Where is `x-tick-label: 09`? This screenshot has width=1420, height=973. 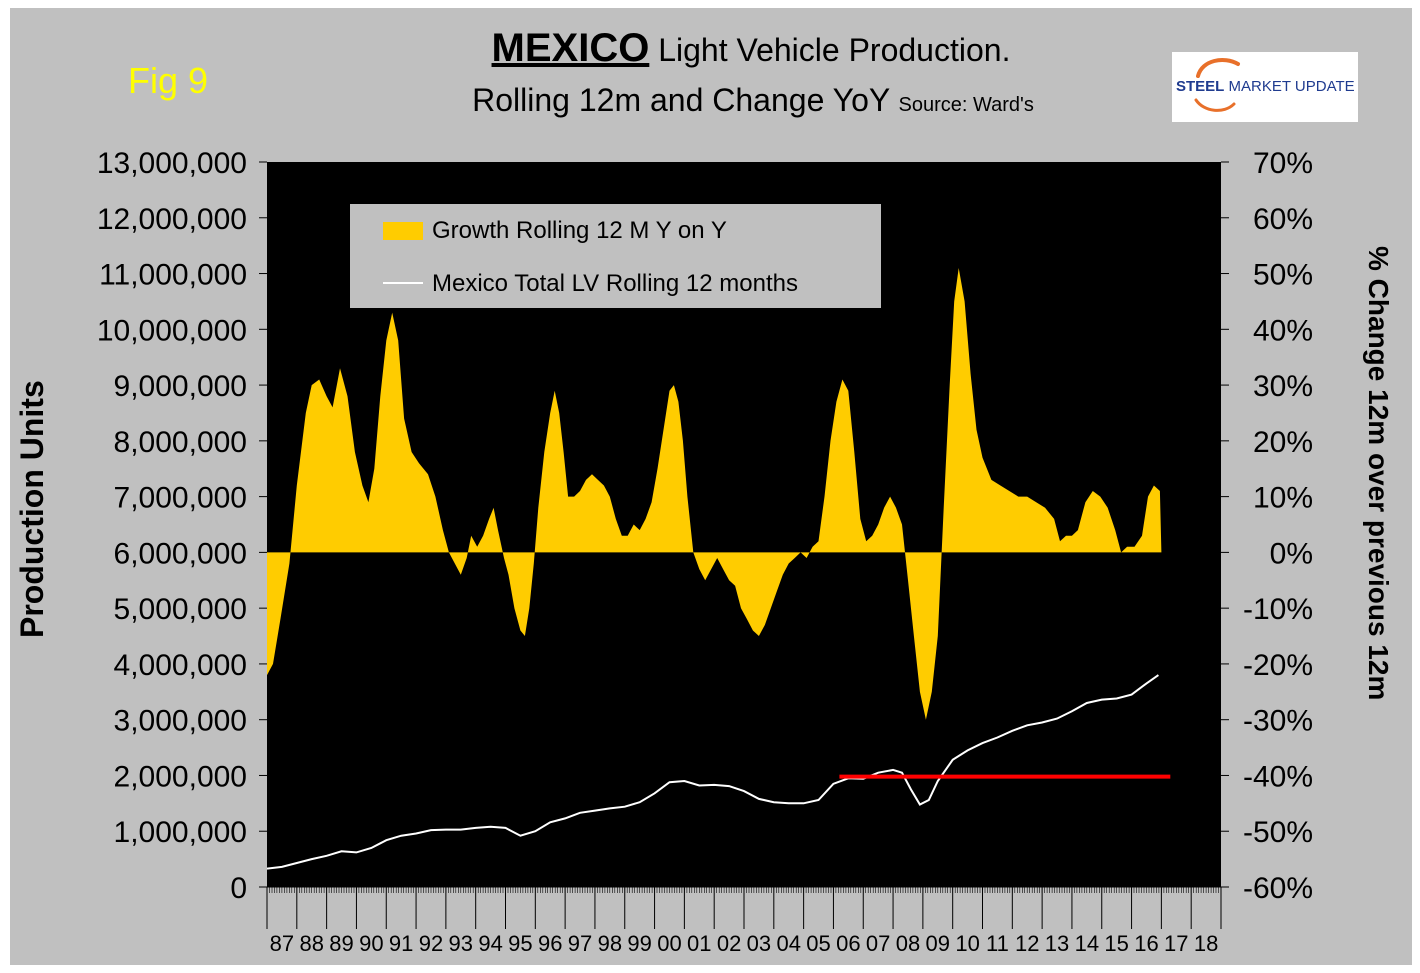 x-tick-label: 09 is located at coordinates (938, 943).